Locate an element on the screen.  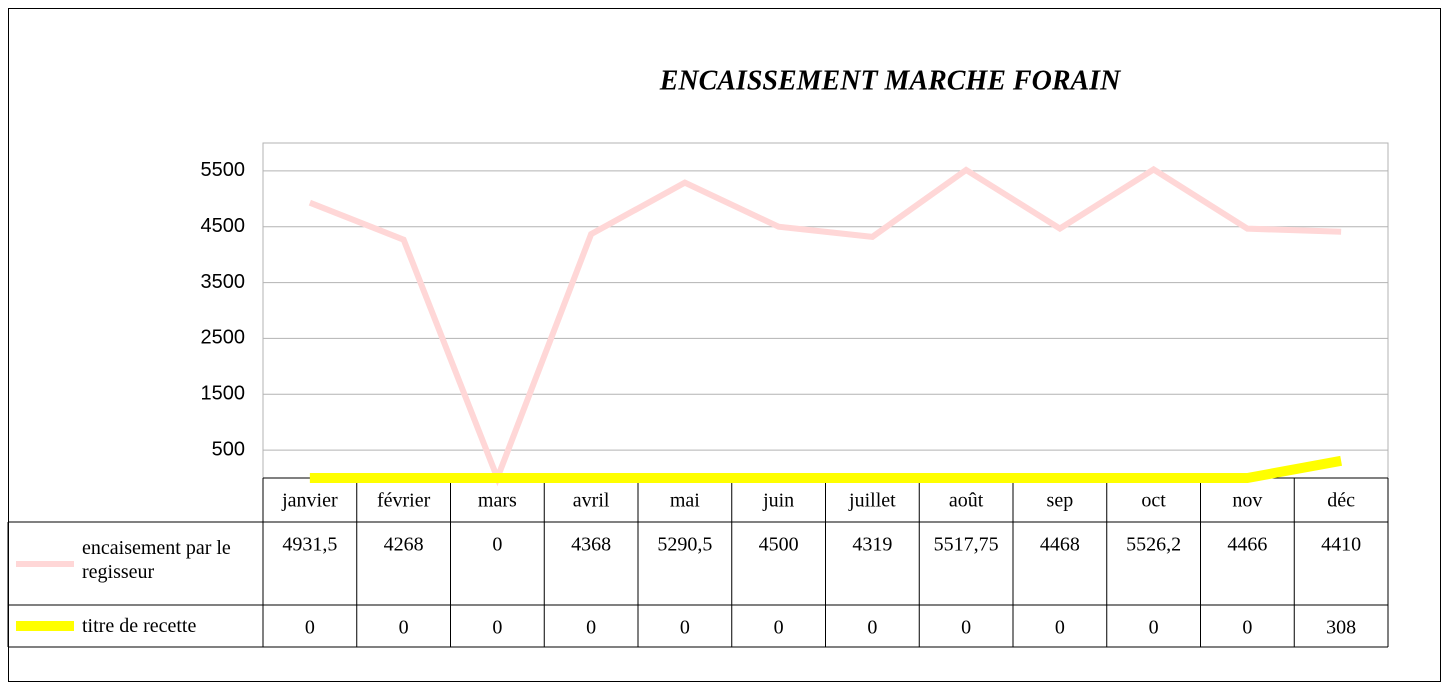
y-tick-label: 5500 is located at coordinates (223, 170).